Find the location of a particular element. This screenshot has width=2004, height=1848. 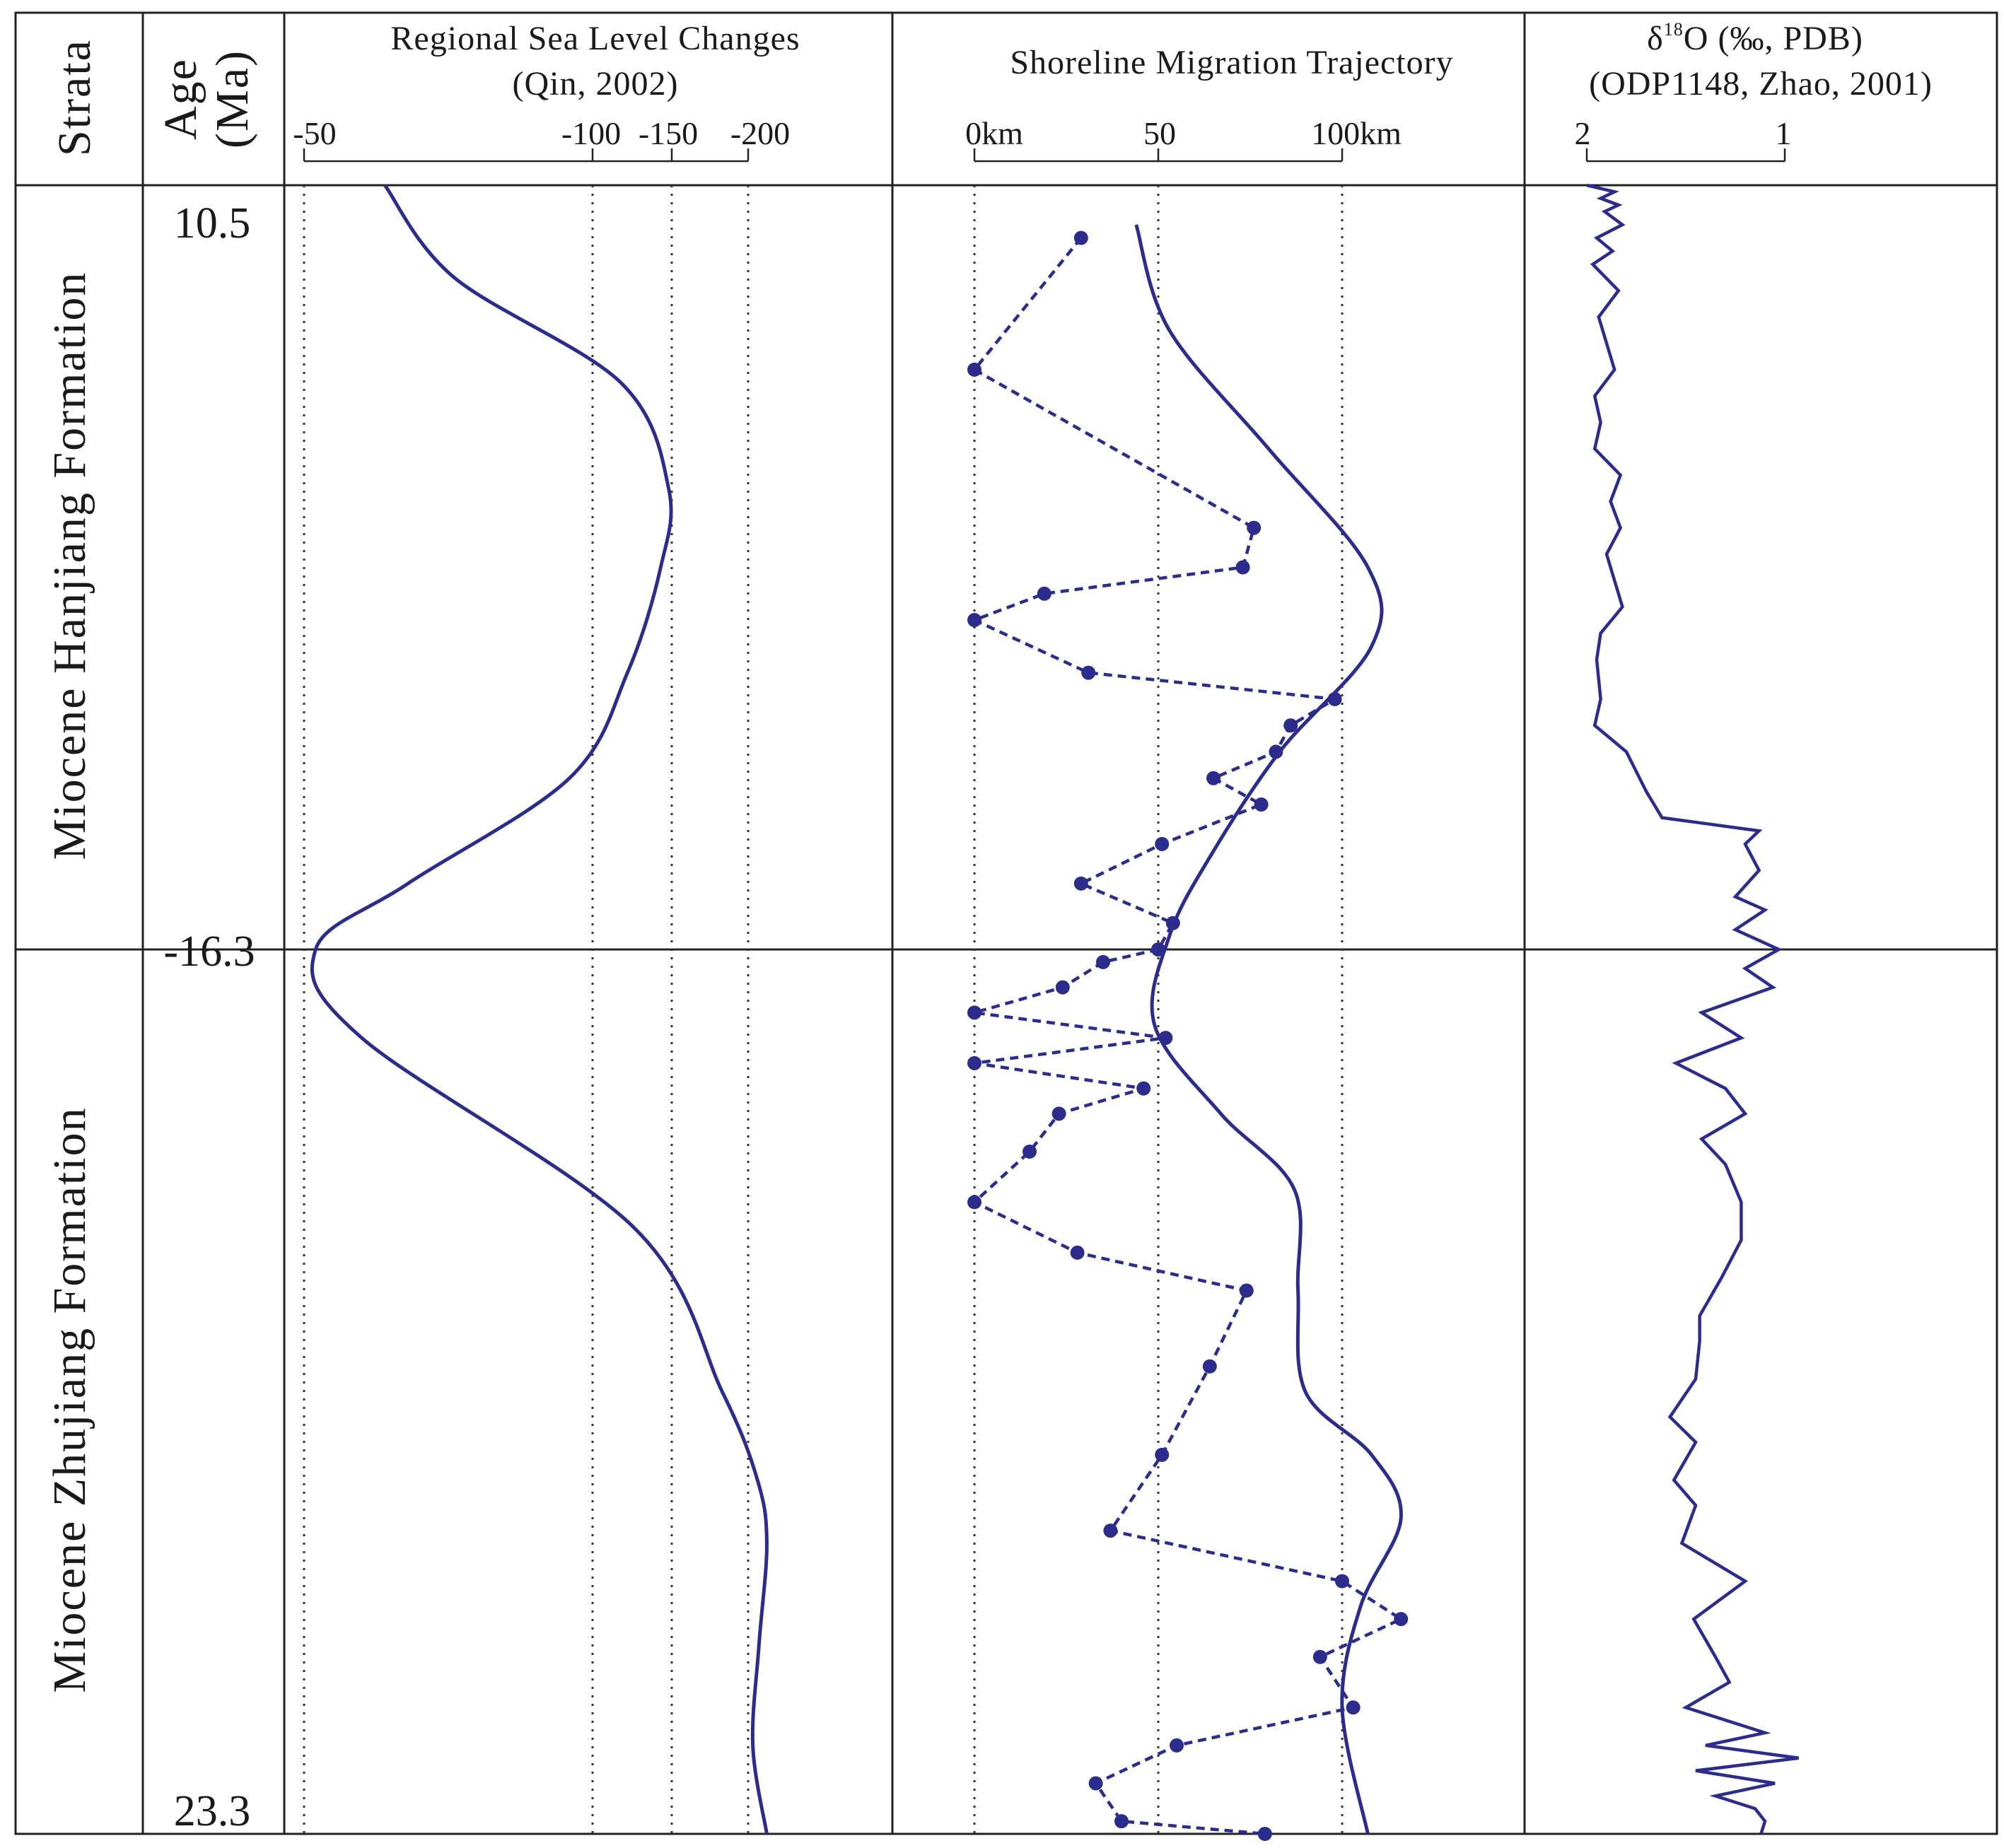

sea-tick-label: -50 is located at coordinates (314, 133).